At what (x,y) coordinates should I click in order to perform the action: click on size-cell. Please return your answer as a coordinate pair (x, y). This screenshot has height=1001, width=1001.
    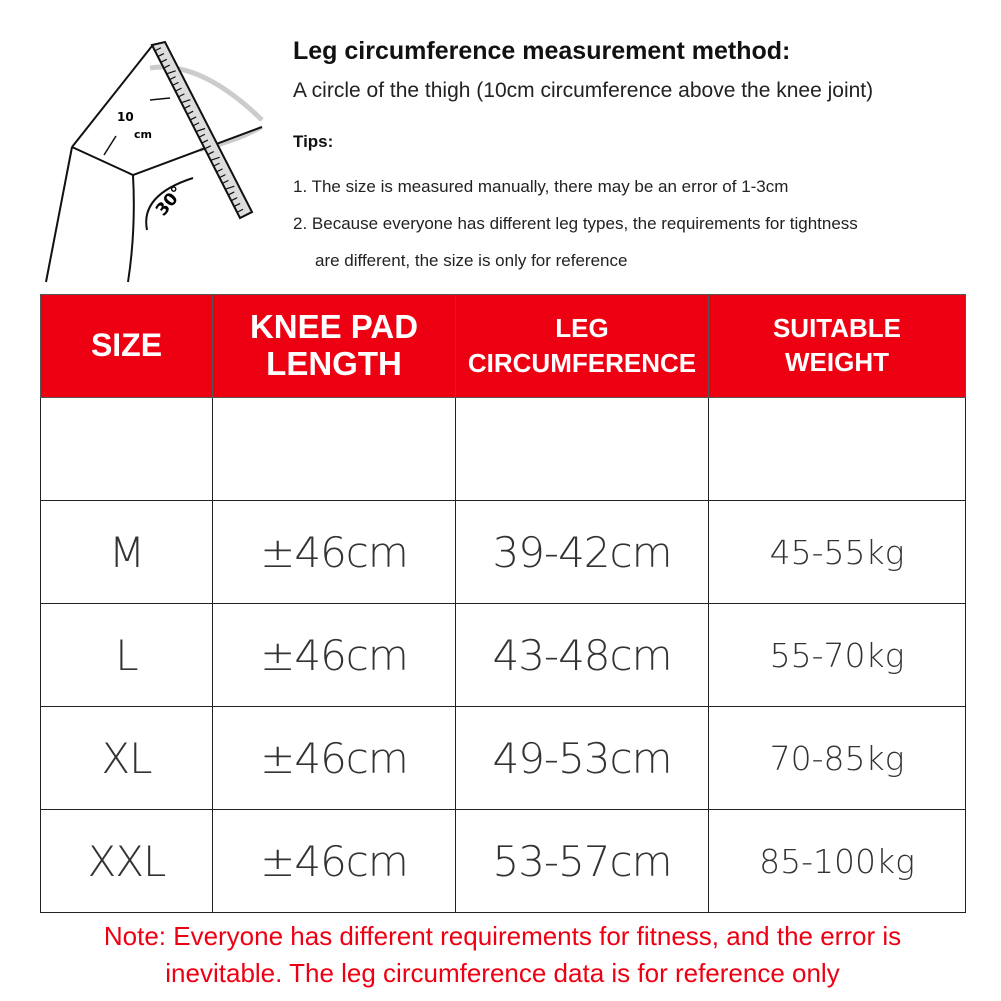
    Looking at the image, I should click on (126, 449).